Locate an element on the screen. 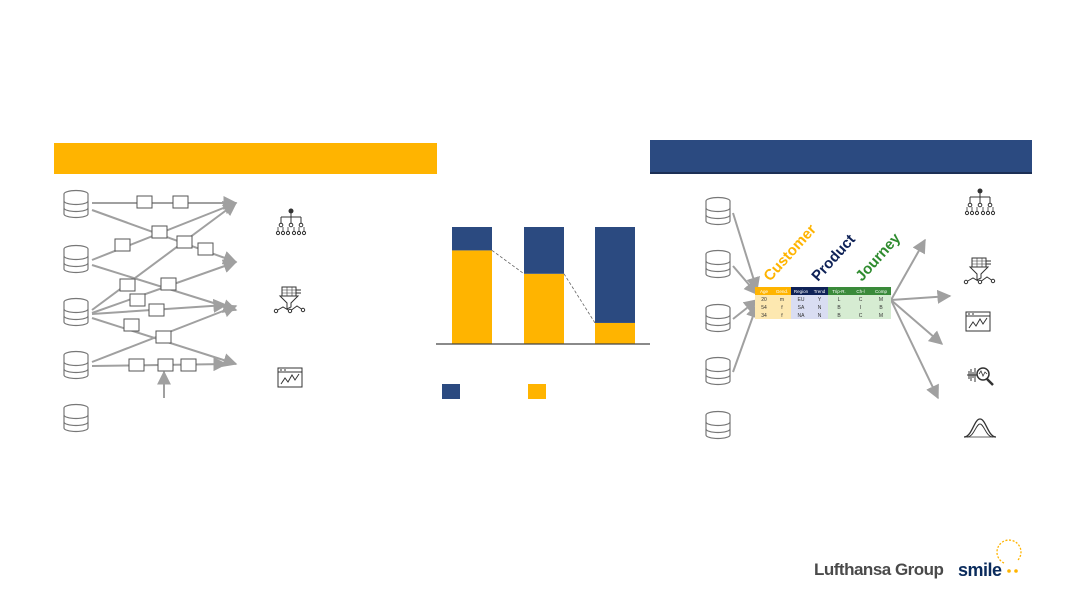 This screenshot has width=1080, height=608. filter-icon is located at coordinates (289, 300).